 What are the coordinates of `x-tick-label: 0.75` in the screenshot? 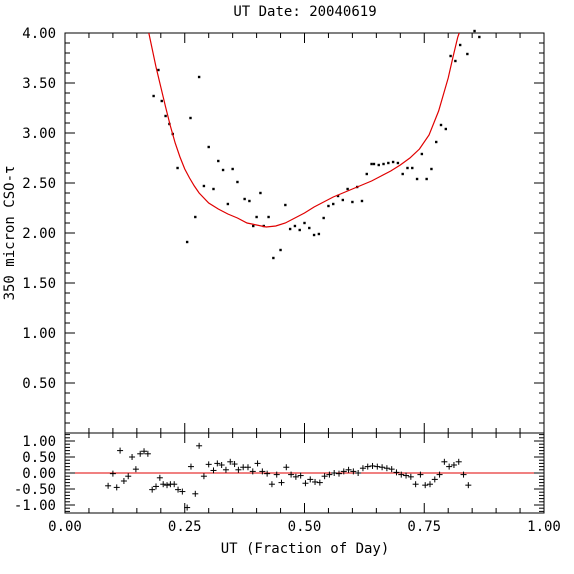 It's located at (424, 527).